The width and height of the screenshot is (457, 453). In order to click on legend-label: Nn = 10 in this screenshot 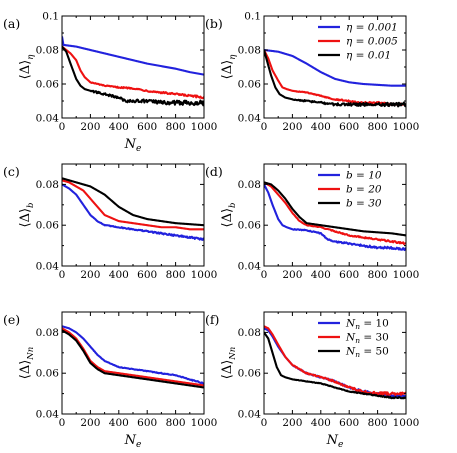, I will do `click(367, 325)`.